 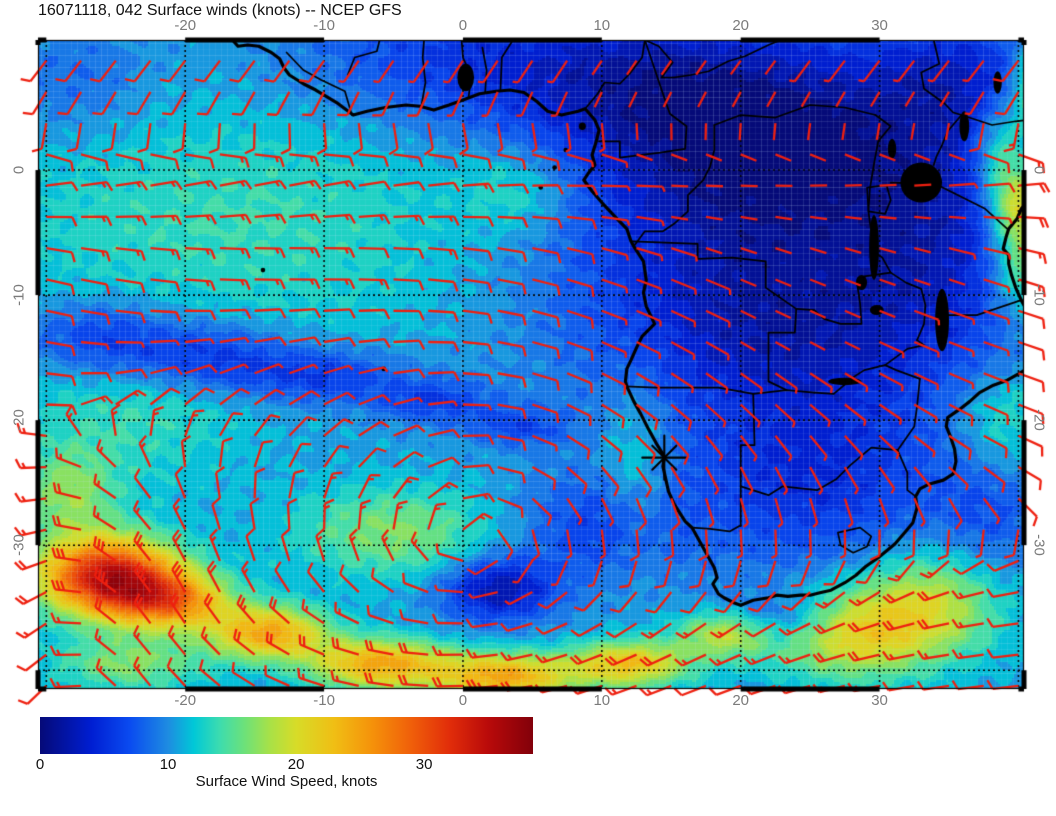 I want to click on colorbar-gradient, so click(x=286, y=735).